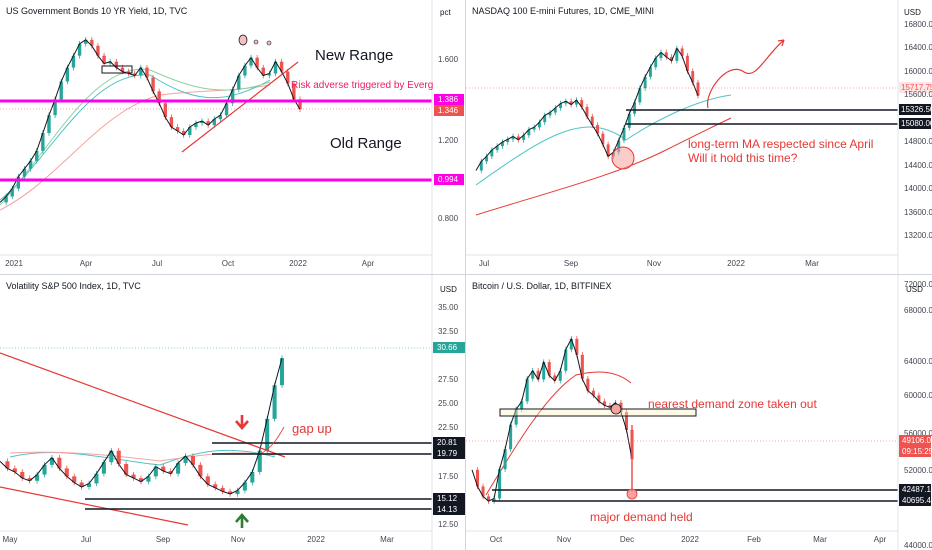 This screenshot has height=550, width=932. Describe the element at coordinates (243, 40) in the screenshot. I see `us10y-top-circle` at that location.